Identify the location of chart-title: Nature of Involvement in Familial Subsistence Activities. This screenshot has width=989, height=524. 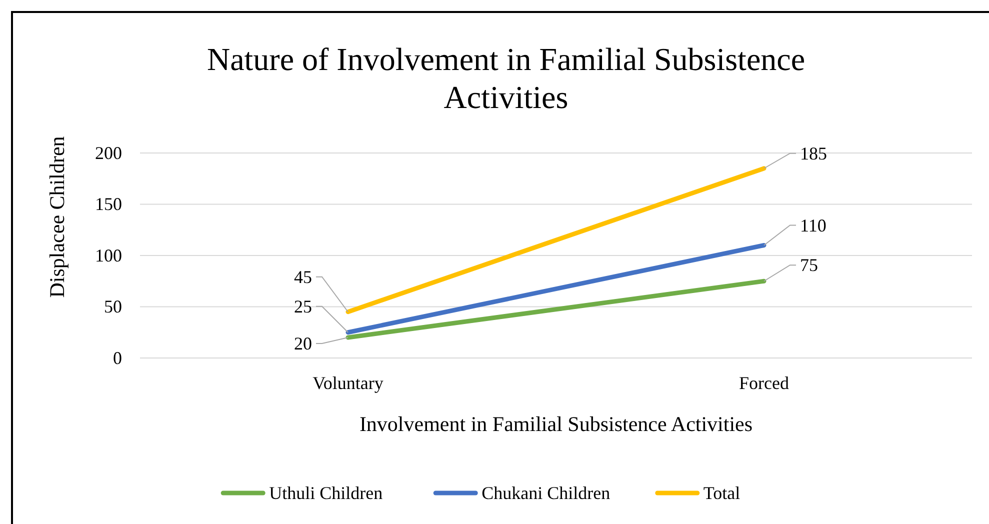
(506, 78).